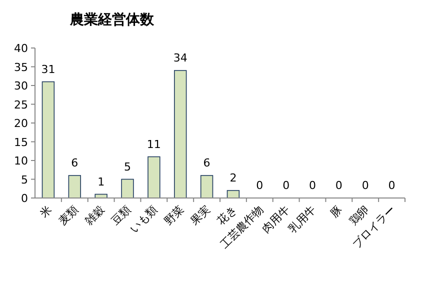 The image size is (421, 281). What do you see at coordinates (21, 48) in the screenshot?
I see `y-tick-label: 40` at bounding box center [21, 48].